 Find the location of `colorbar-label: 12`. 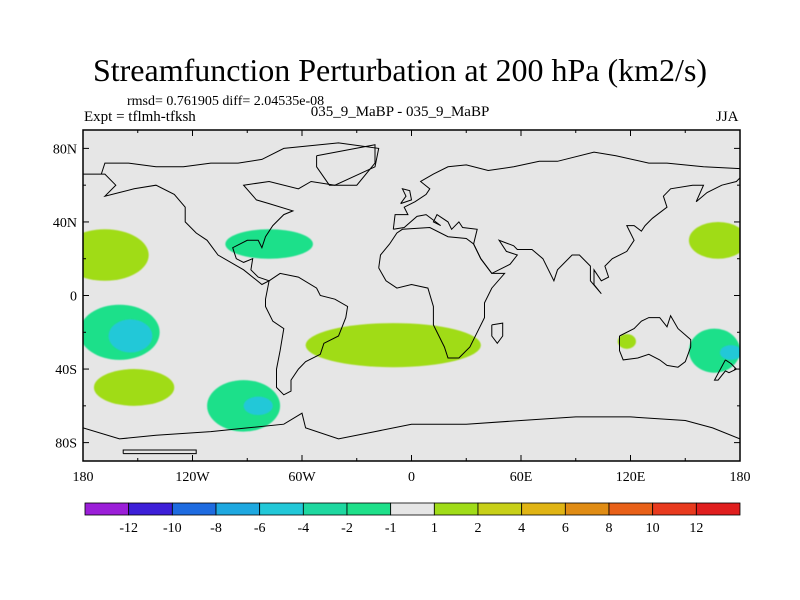

colorbar-label: 12 is located at coordinates (696, 528).